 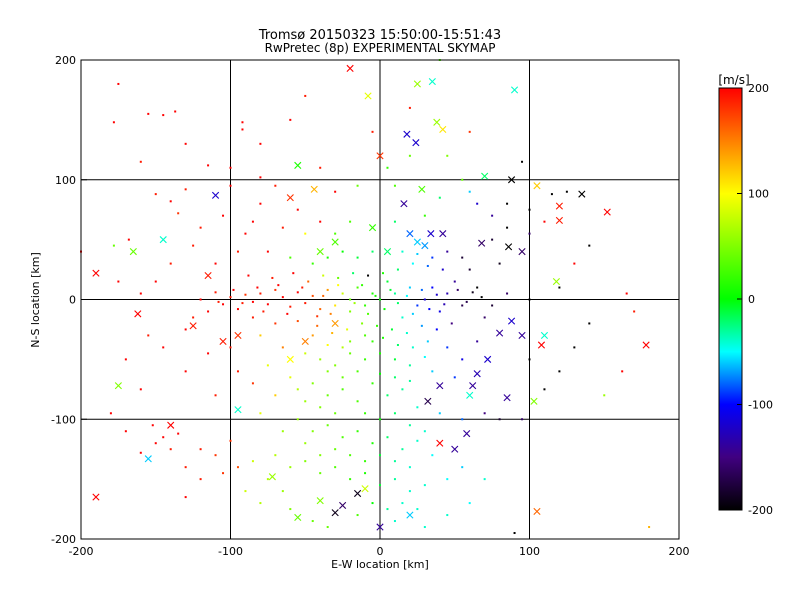 I want to click on colorbar-tick-label: 200, so click(x=758, y=88).